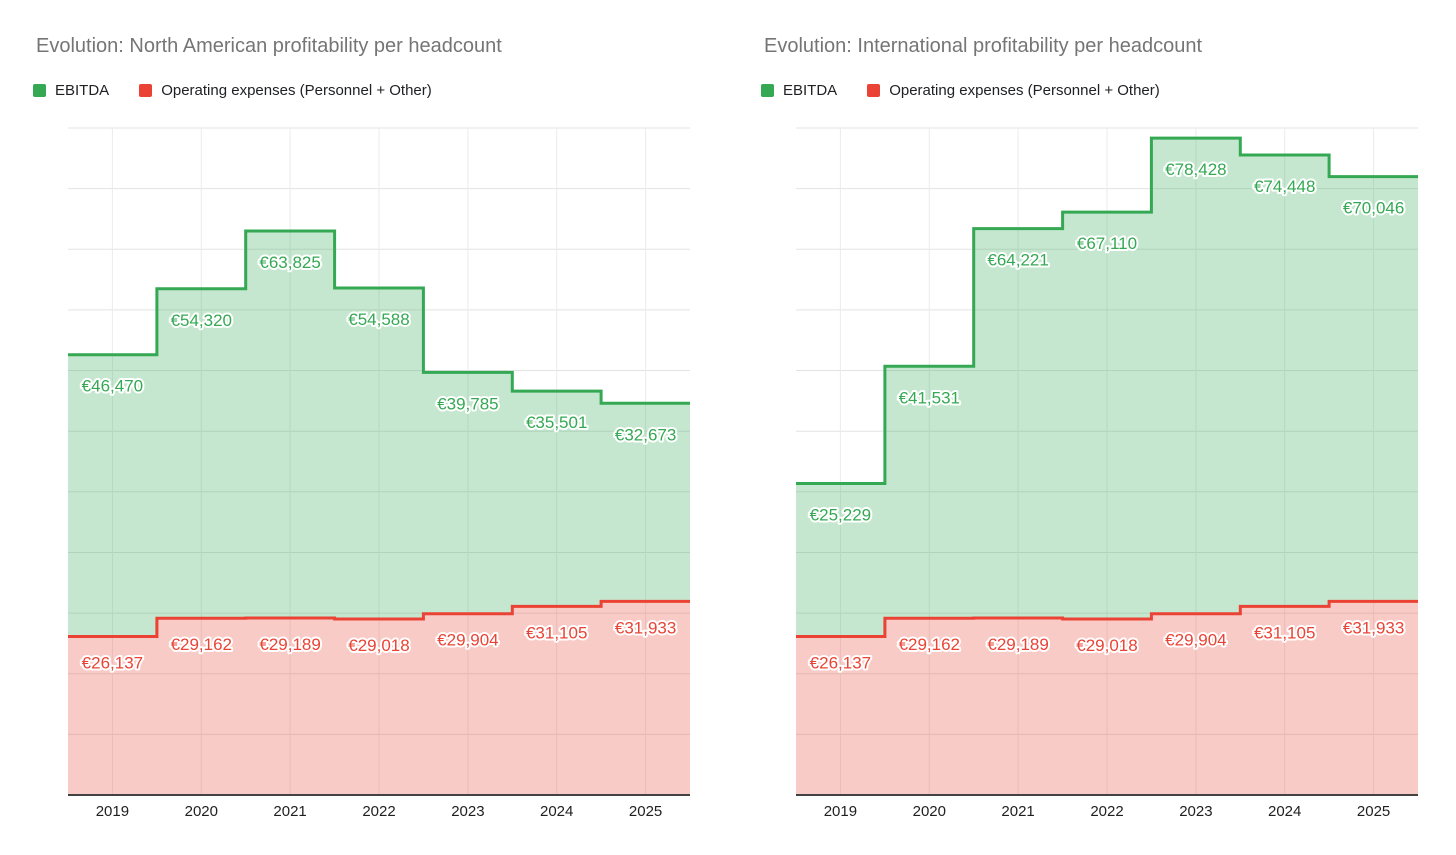 The width and height of the screenshot is (1456, 855). What do you see at coordinates (929, 397) in the screenshot?
I see `ebitda-data-label: €41,531` at bounding box center [929, 397].